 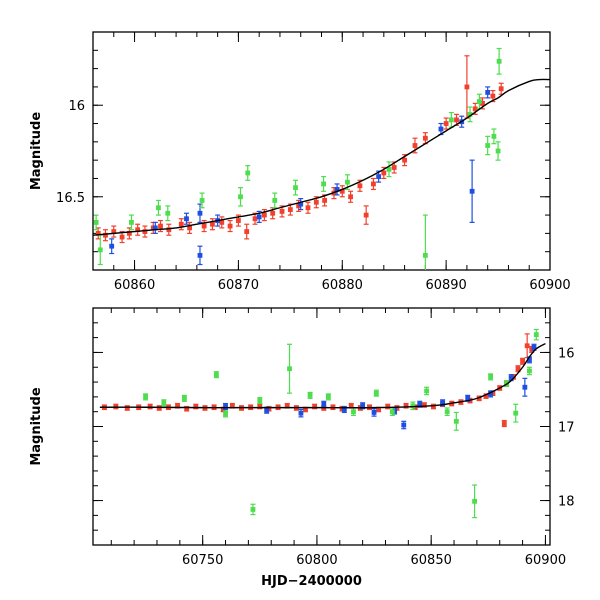 I want to click on y-axis-label: Magnitude, so click(x=36, y=426).